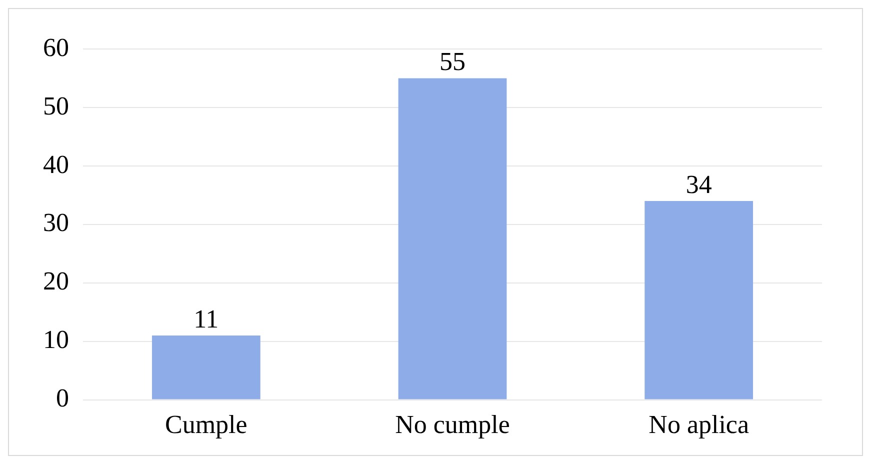 Image resolution: width=871 pixels, height=464 pixels. I want to click on y-tick-label: 20, so click(56, 281).